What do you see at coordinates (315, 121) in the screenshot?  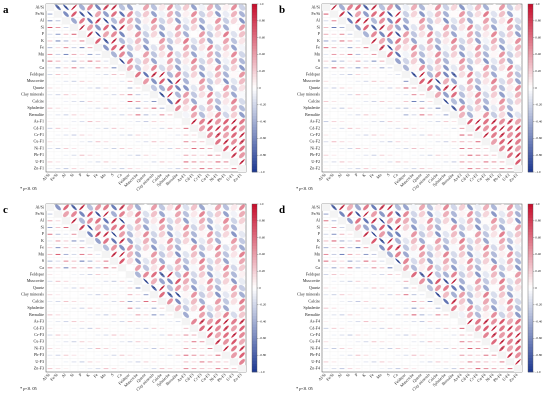 I see `row-label: As-F2` at bounding box center [315, 121].